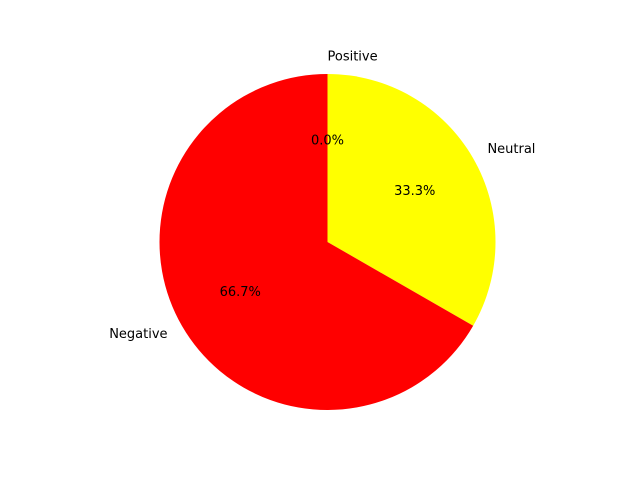 The height and width of the screenshot is (480, 640). What do you see at coordinates (414, 191) in the screenshot?
I see `percent-label-neutral: 33.3%` at bounding box center [414, 191].